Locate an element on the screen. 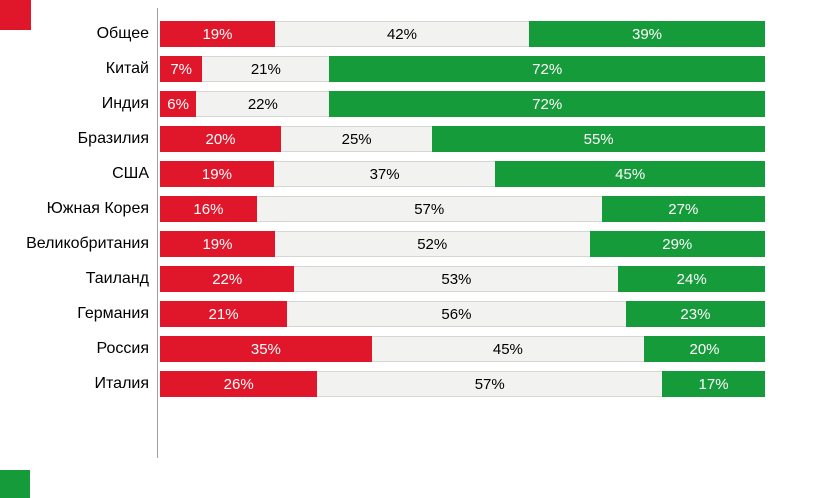  segment-value-label: 23 is located at coordinates (689, 314).